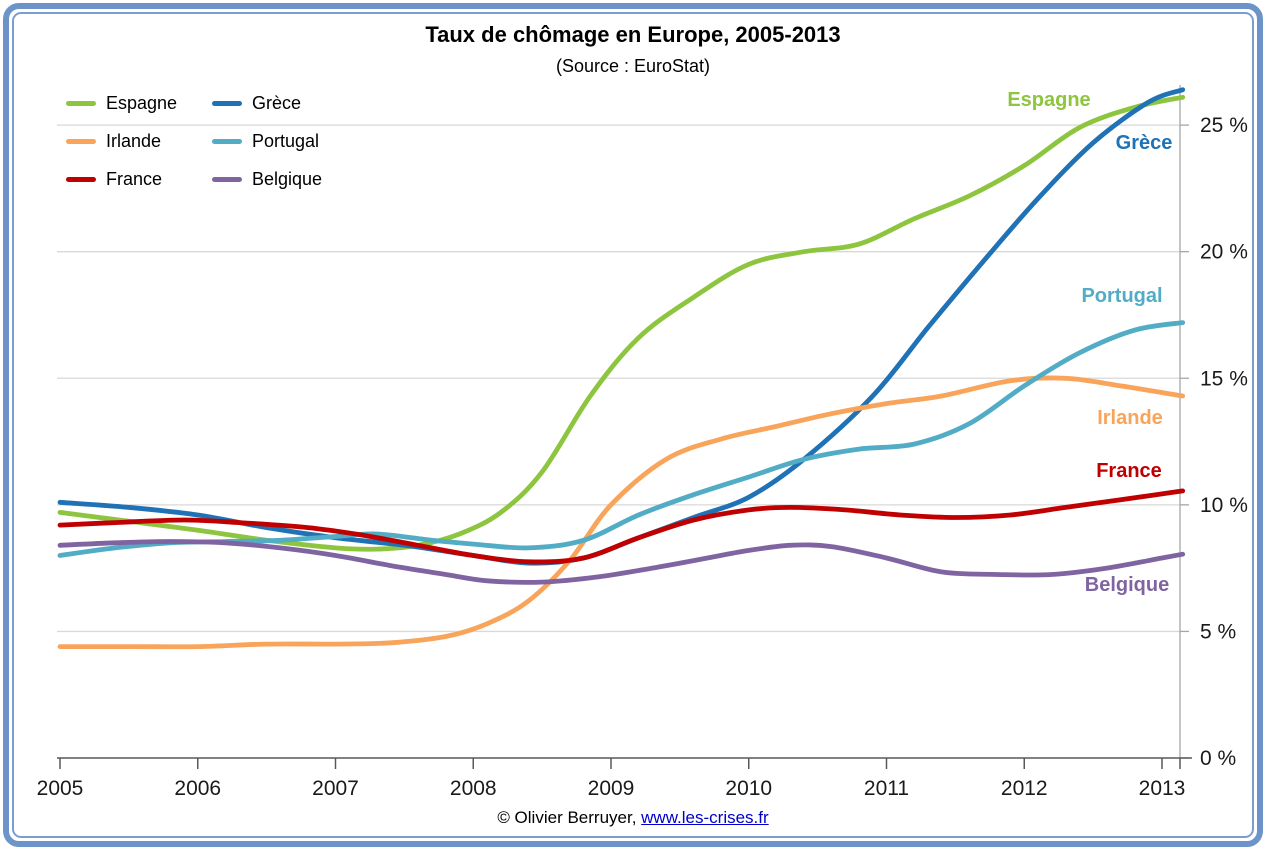 The image size is (1266, 850). I want to click on chart-title: Taux de chômage en Europe, 2005-2013, so click(633, 34).